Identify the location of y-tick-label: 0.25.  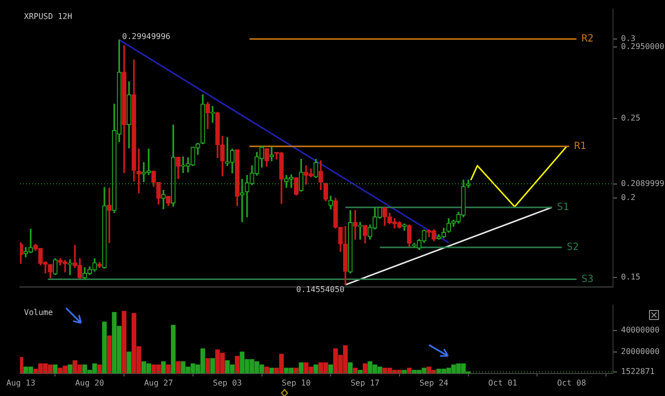
(630, 118).